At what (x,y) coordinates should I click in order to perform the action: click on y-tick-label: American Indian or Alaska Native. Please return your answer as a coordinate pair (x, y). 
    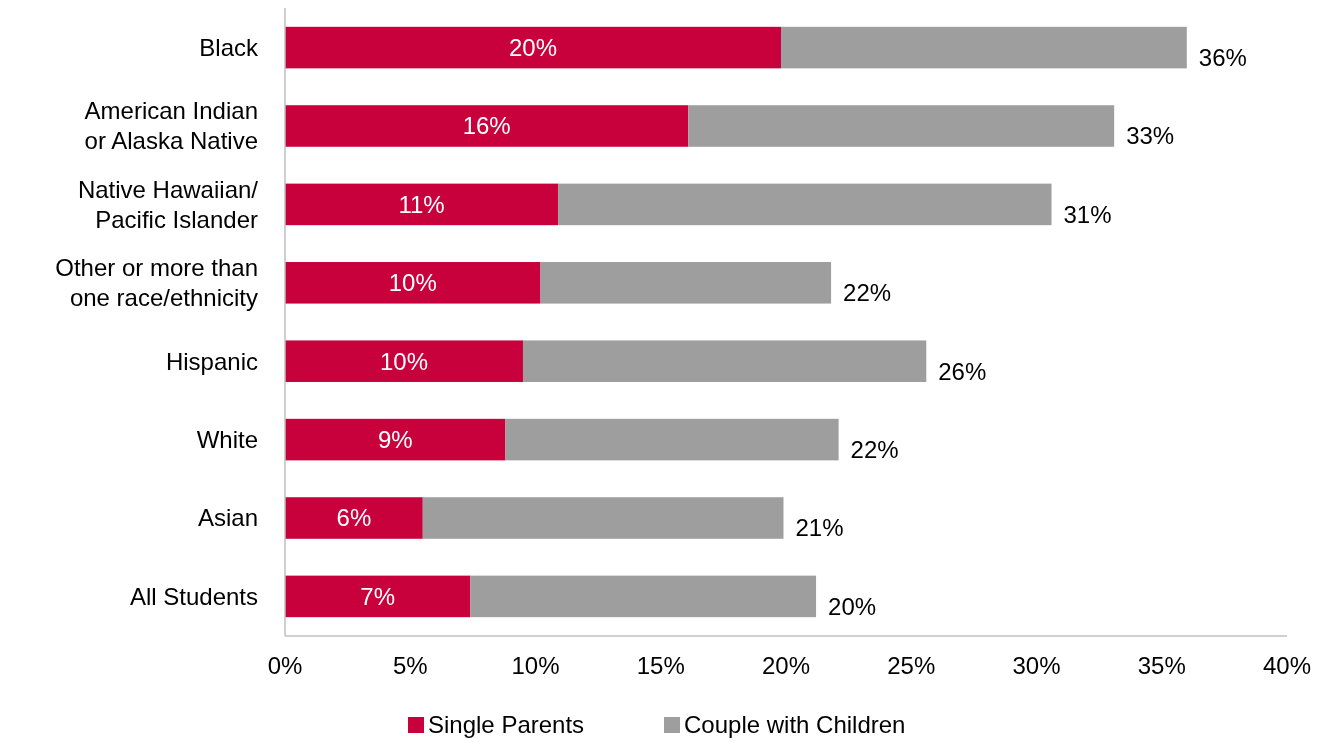
    Looking at the image, I should click on (171, 126).